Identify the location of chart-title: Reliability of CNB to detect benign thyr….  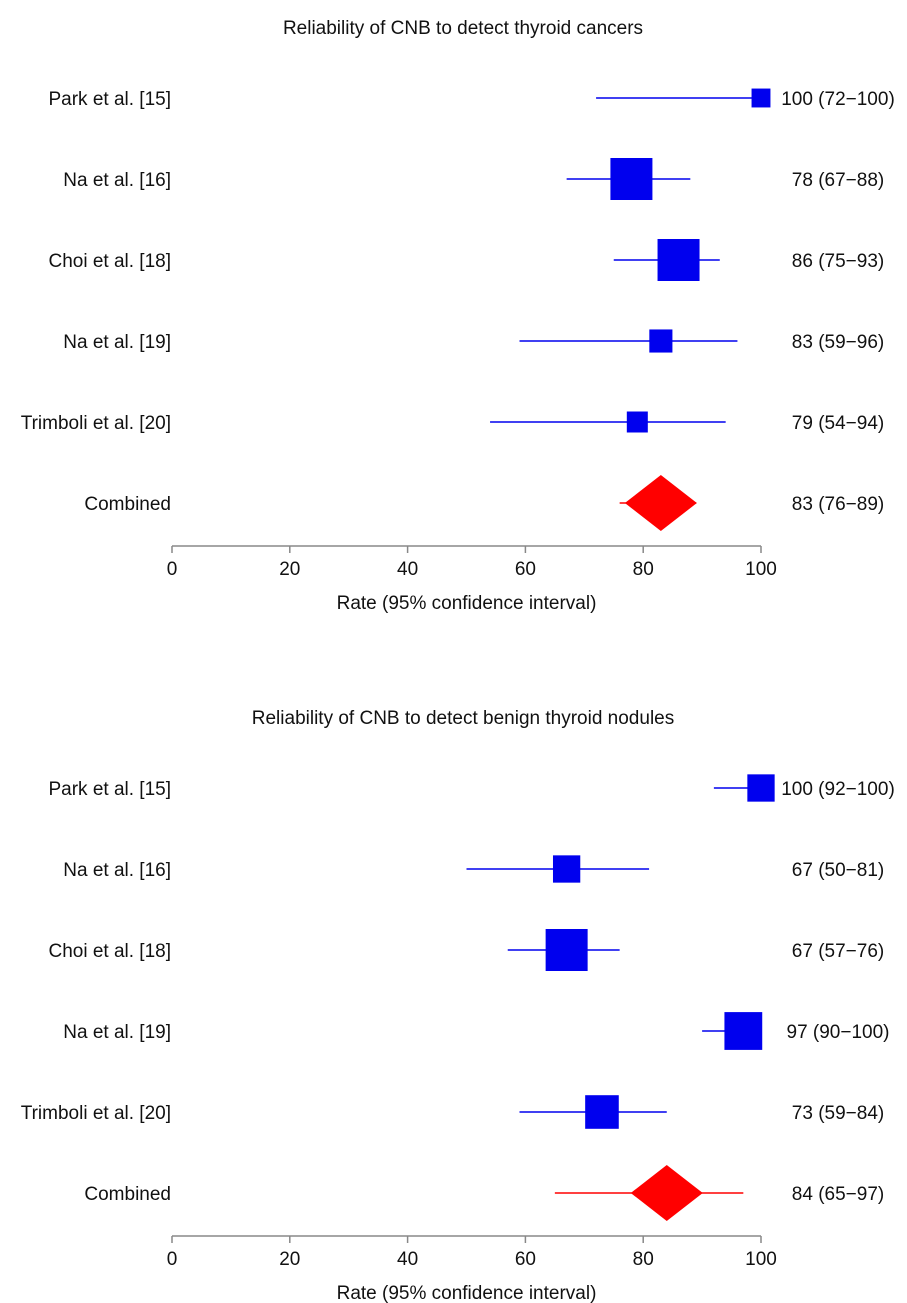
(463, 718).